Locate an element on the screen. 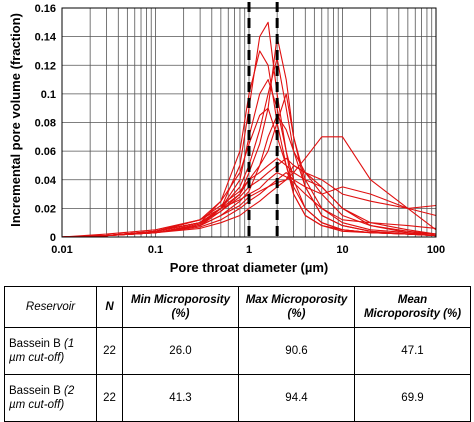 The height and width of the screenshot is (422, 474). cell-max: 94.4 is located at coordinates (296, 398).